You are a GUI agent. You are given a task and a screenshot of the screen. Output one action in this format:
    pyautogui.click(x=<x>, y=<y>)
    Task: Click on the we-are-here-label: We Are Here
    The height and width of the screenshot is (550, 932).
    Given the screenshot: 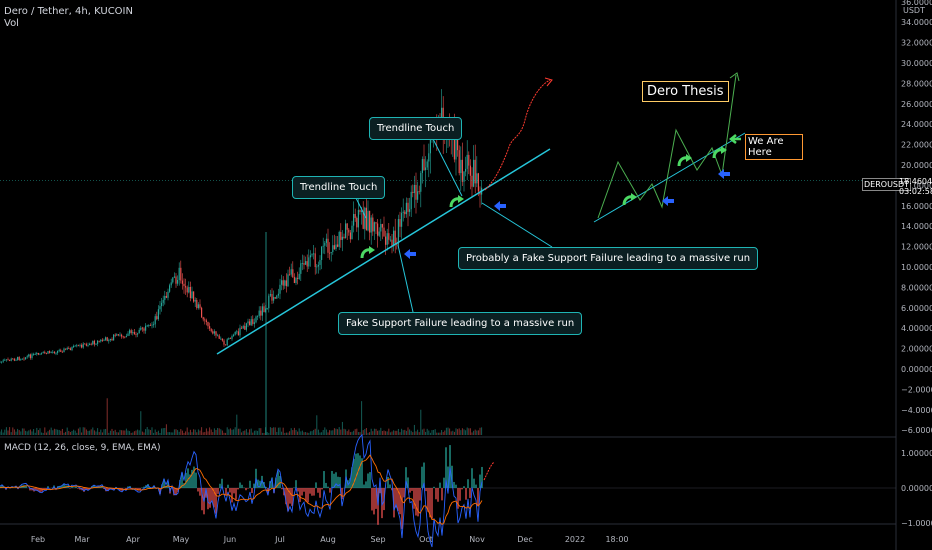 What is the action you would take?
    pyautogui.click(x=774, y=147)
    